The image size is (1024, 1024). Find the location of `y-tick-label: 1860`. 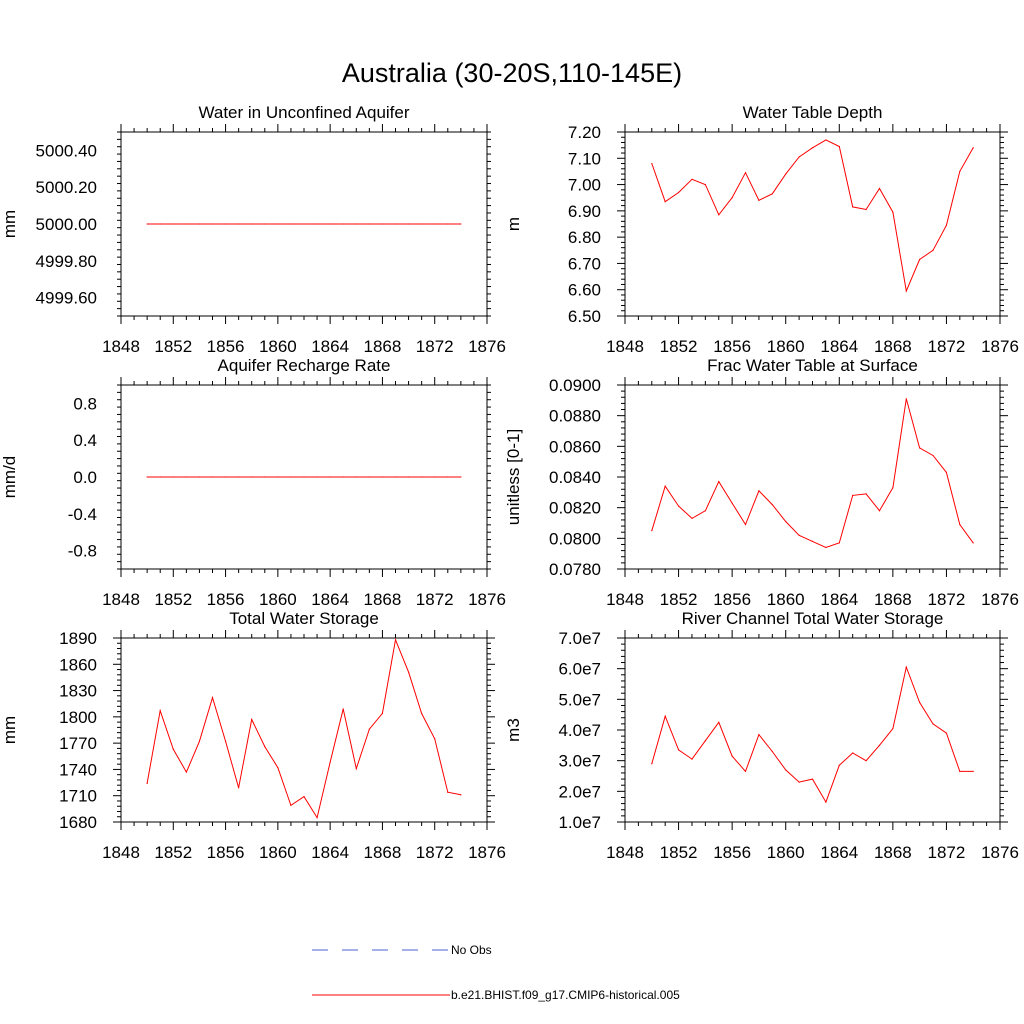

y-tick-label: 1860 is located at coordinates (78, 664).